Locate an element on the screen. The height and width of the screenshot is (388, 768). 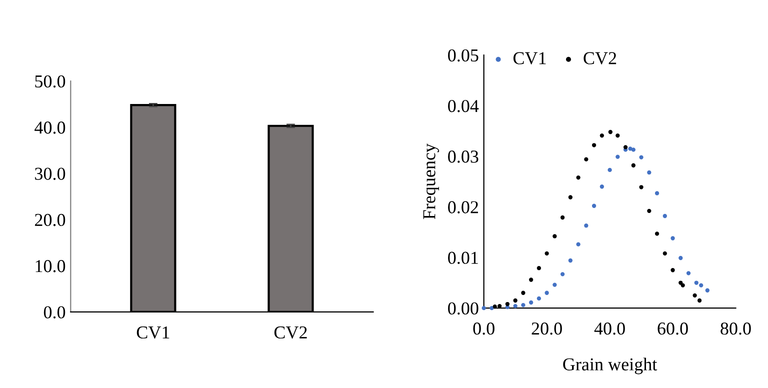
y-tick-label: 0.00 is located at coordinates (463, 308).